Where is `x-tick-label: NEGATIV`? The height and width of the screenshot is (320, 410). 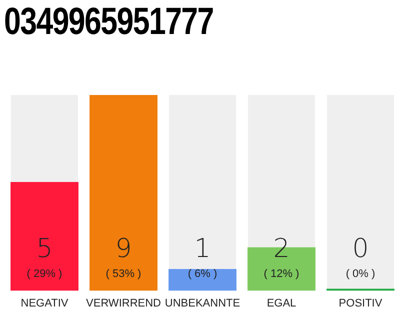
x-tick-label: NEGATIV is located at coordinates (44, 303).